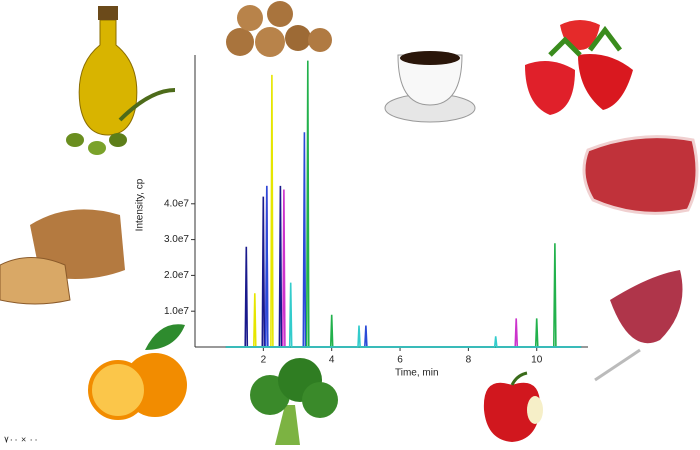 This screenshot has width=700, height=450. I want to click on x-axis-label: Time, min, so click(417, 373).